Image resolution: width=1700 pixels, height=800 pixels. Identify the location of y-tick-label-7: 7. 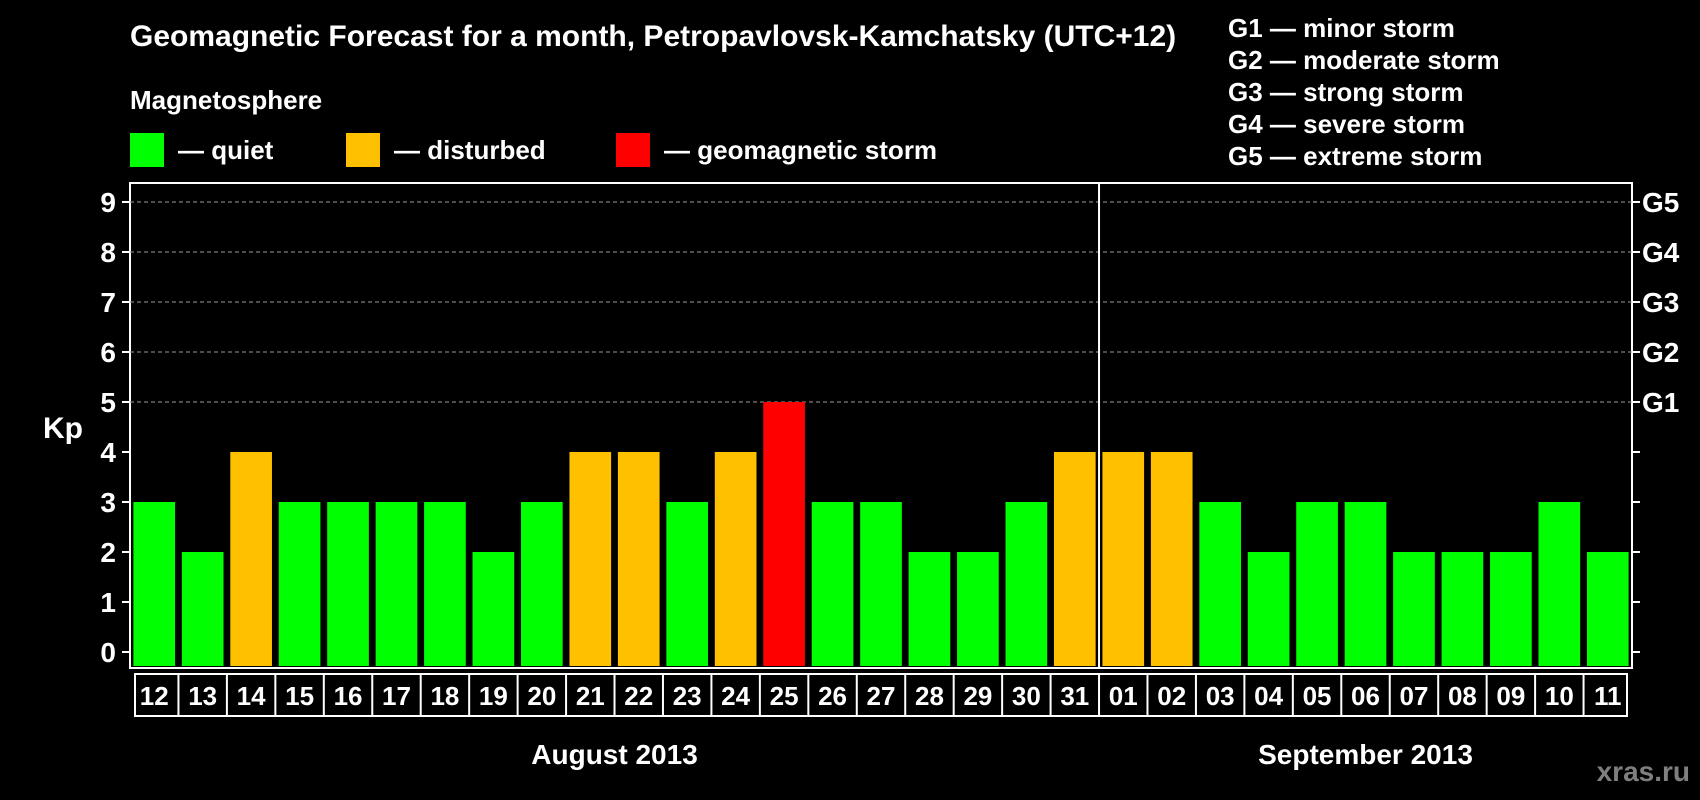
(108, 302).